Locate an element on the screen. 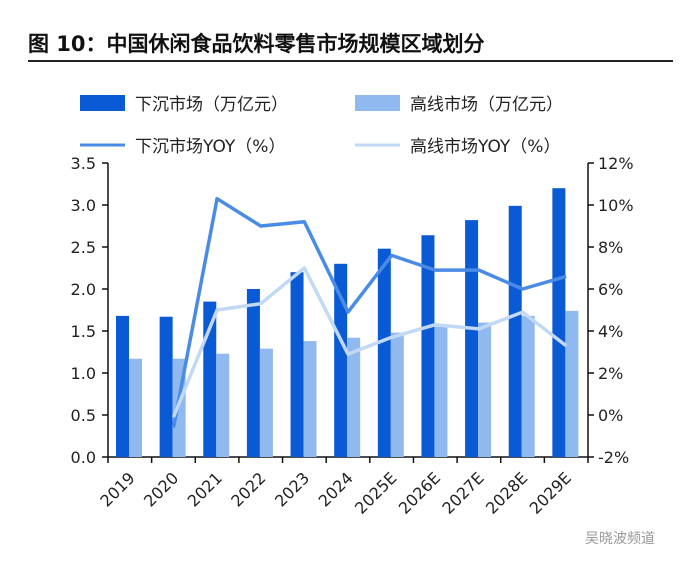 This screenshot has height=565, width=700. left-tick-label: 1.5 is located at coordinates (83, 331).